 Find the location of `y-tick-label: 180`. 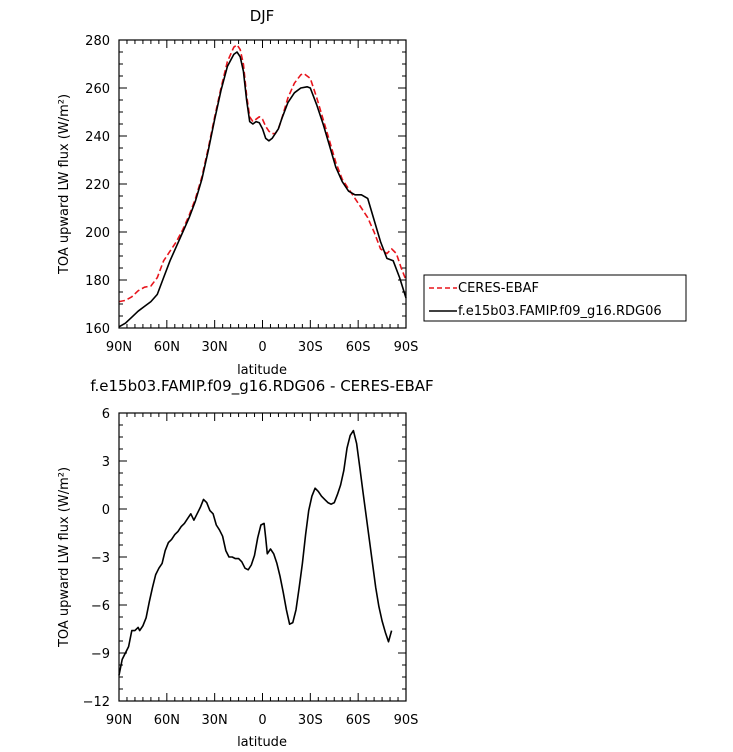

y-tick-label: 180 is located at coordinates (97, 281).